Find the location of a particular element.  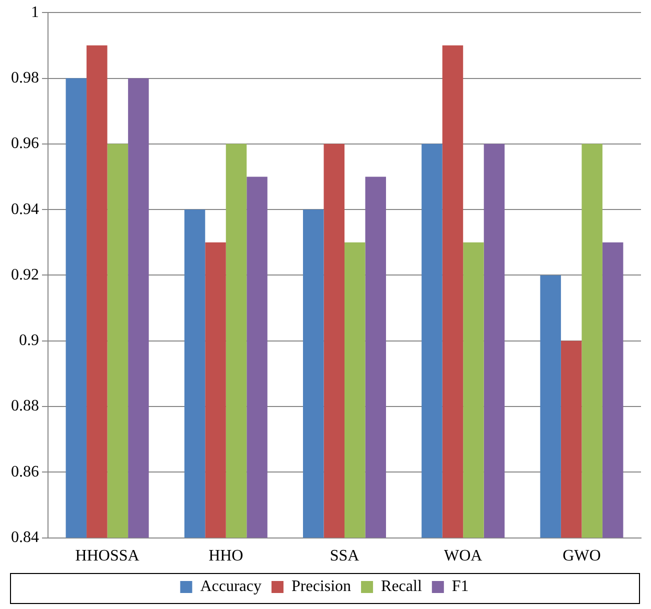

y-tick-label: 0.92 is located at coordinates (25, 275).